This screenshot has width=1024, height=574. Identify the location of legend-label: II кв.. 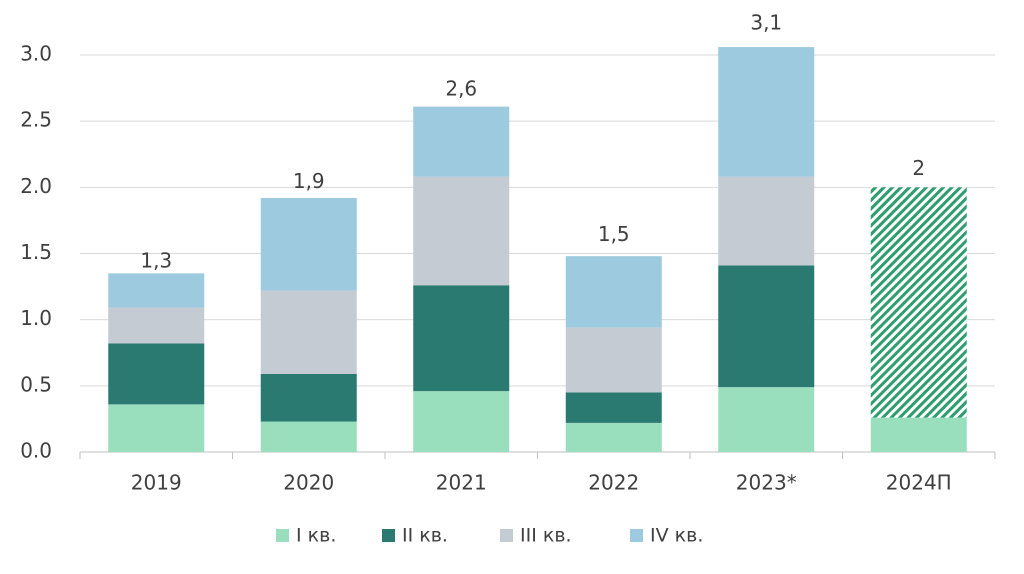
(425, 536).